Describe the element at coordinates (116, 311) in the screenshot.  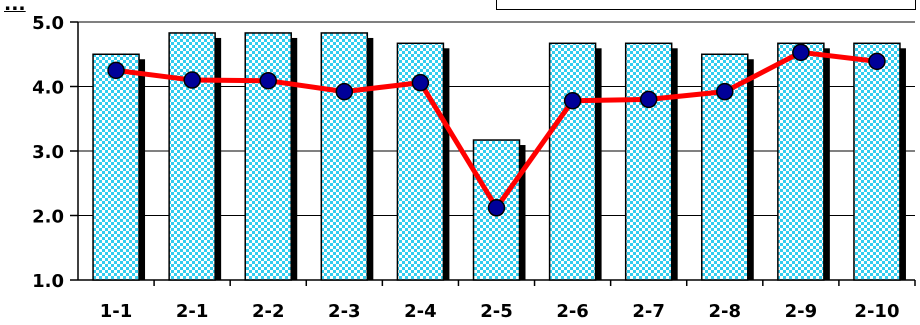
I see `x-tick-label: 1-1` at that location.